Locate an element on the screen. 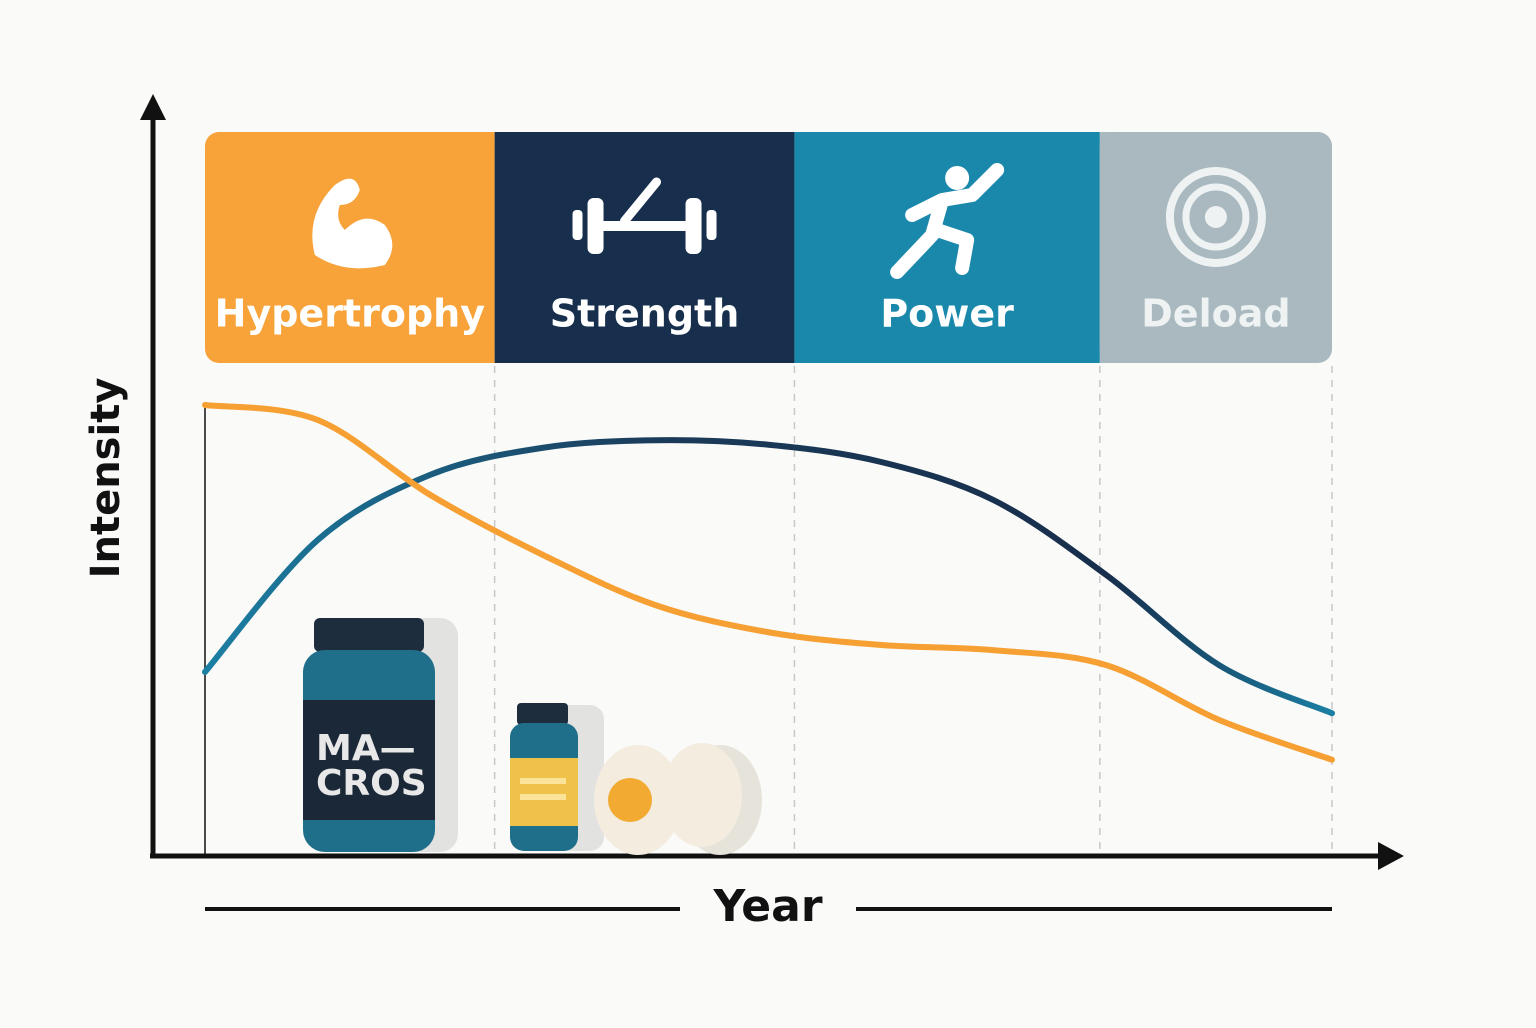 Image resolution: width=1536 pixels, height=1028 pixels. phase-label: Strength is located at coordinates (645, 314).